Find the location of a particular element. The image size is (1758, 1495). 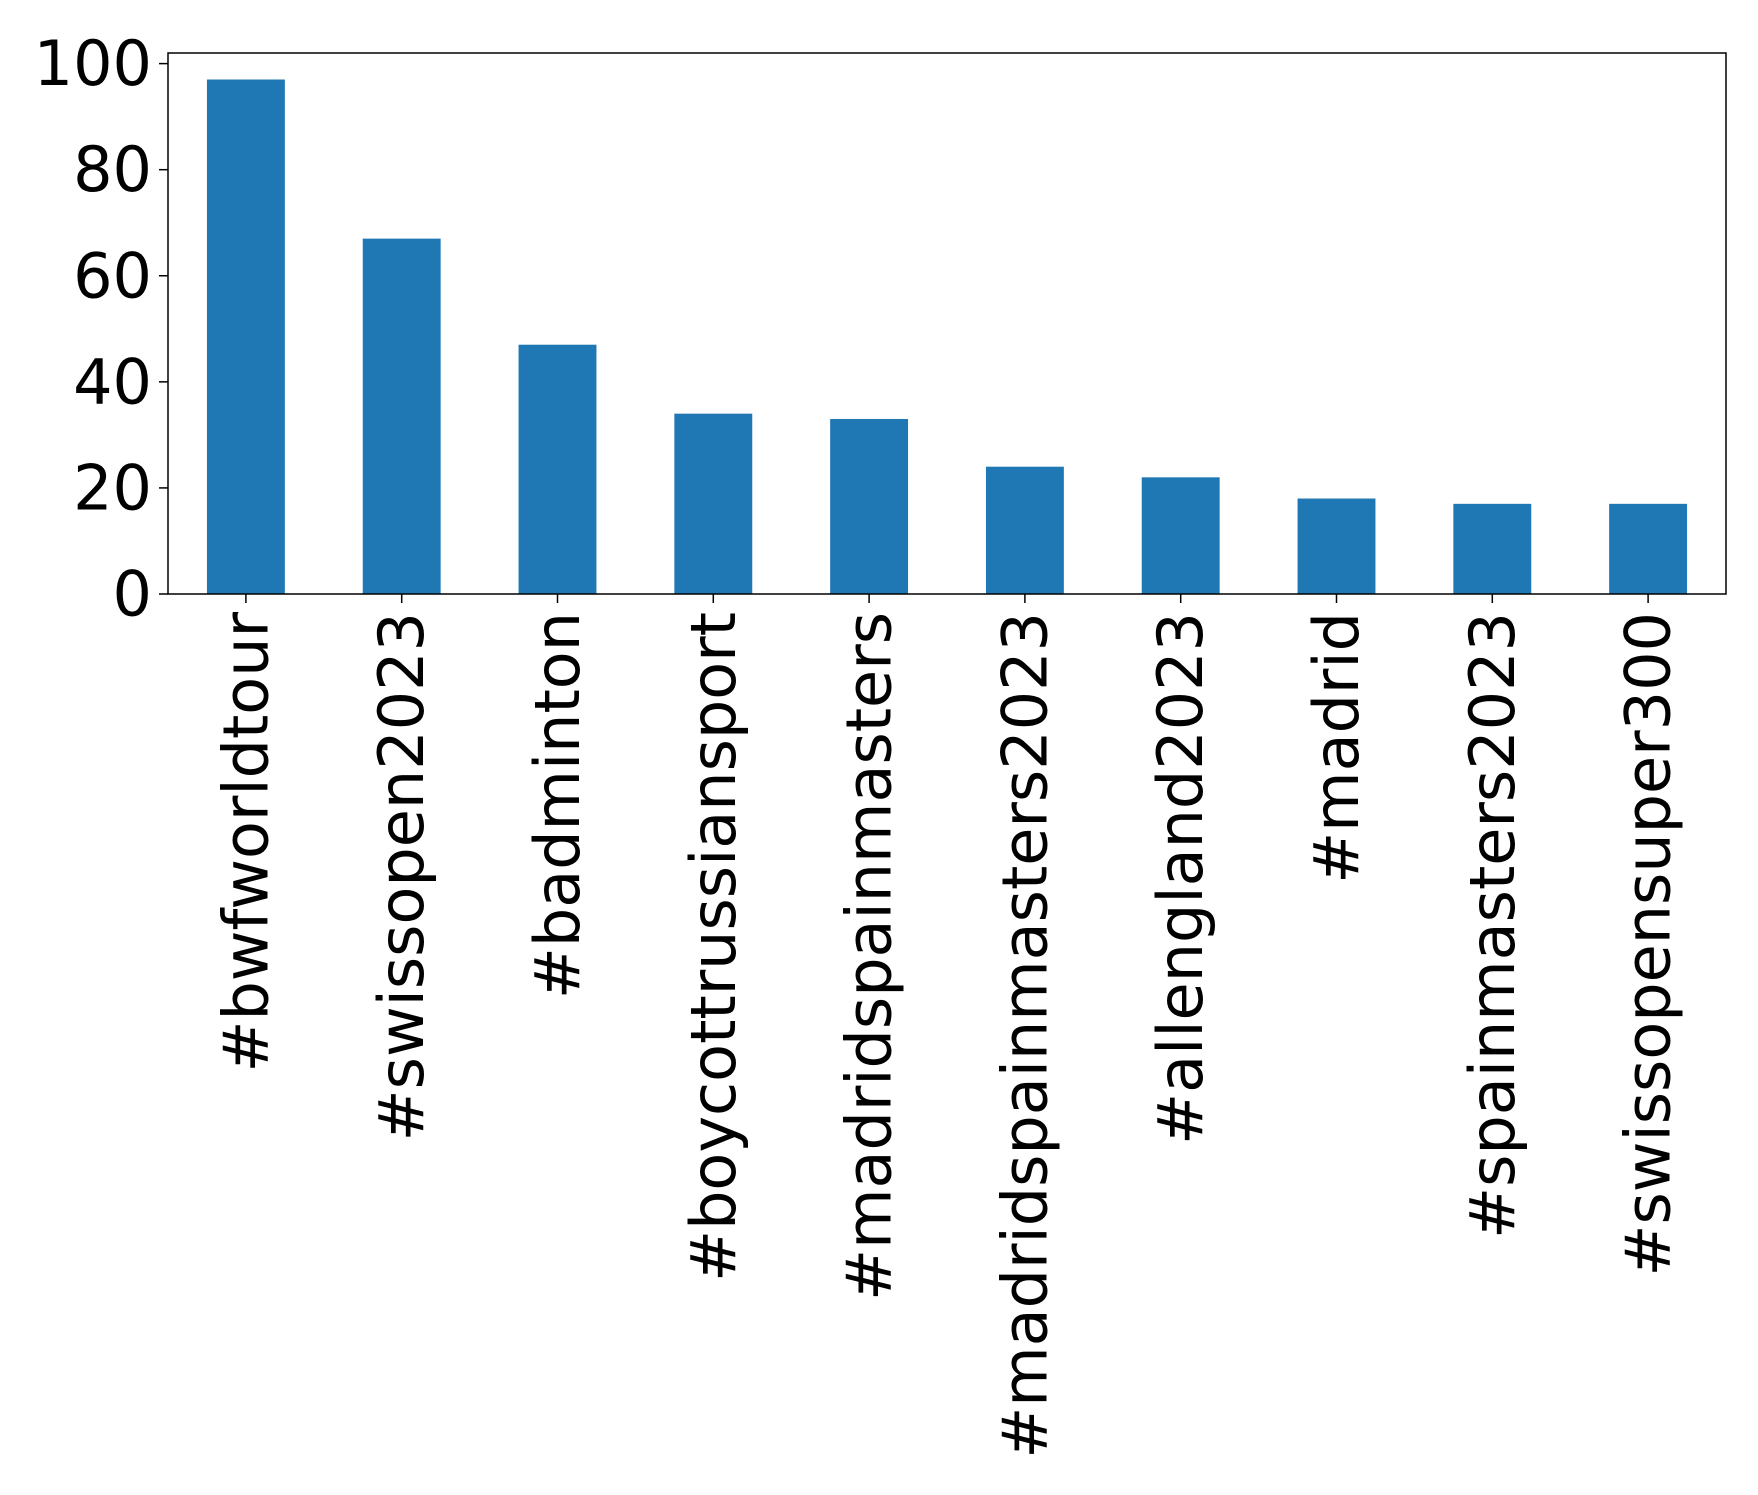

x-tick-label: #badminton is located at coordinates (557, 805).